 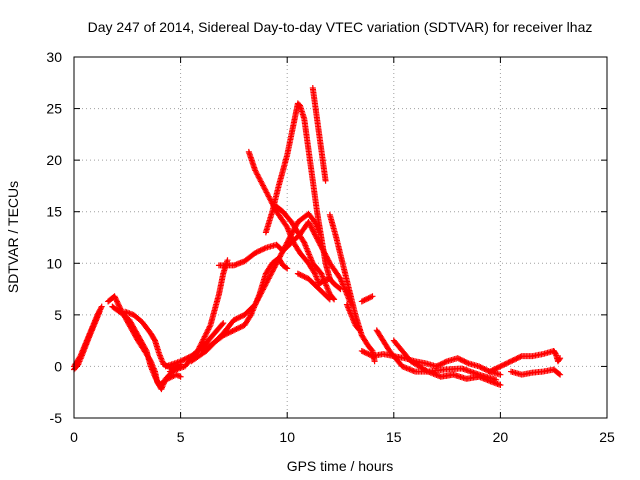 What do you see at coordinates (58, 366) in the screenshot?
I see `y-tick-label: 0` at bounding box center [58, 366].